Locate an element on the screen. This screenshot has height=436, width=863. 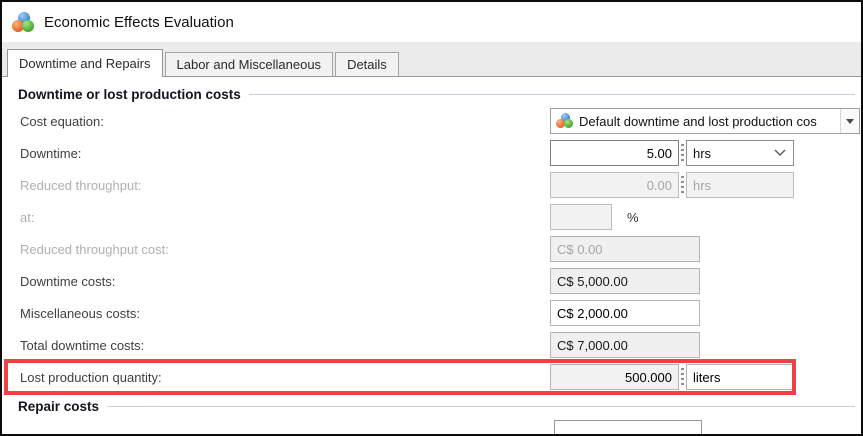
total-downtime-costs-label: Total downtime costs: is located at coordinates (82, 345).